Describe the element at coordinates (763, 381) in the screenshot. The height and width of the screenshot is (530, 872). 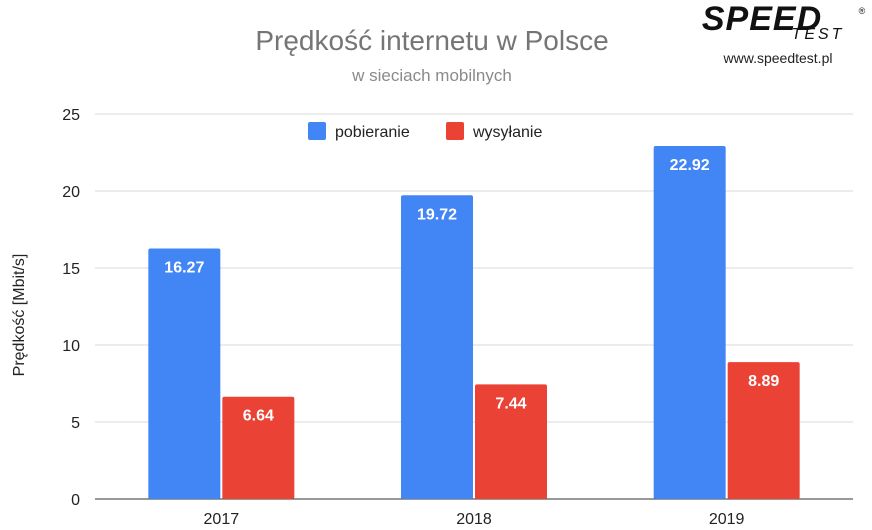
I see `data-label: 8.89` at that location.